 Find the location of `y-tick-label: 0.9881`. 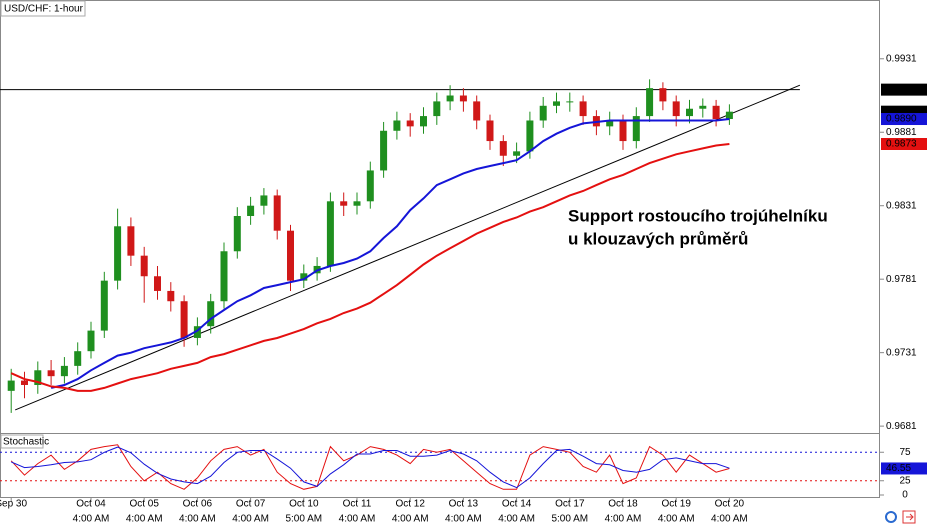

y-tick-label: 0.9881 is located at coordinates (901, 132).